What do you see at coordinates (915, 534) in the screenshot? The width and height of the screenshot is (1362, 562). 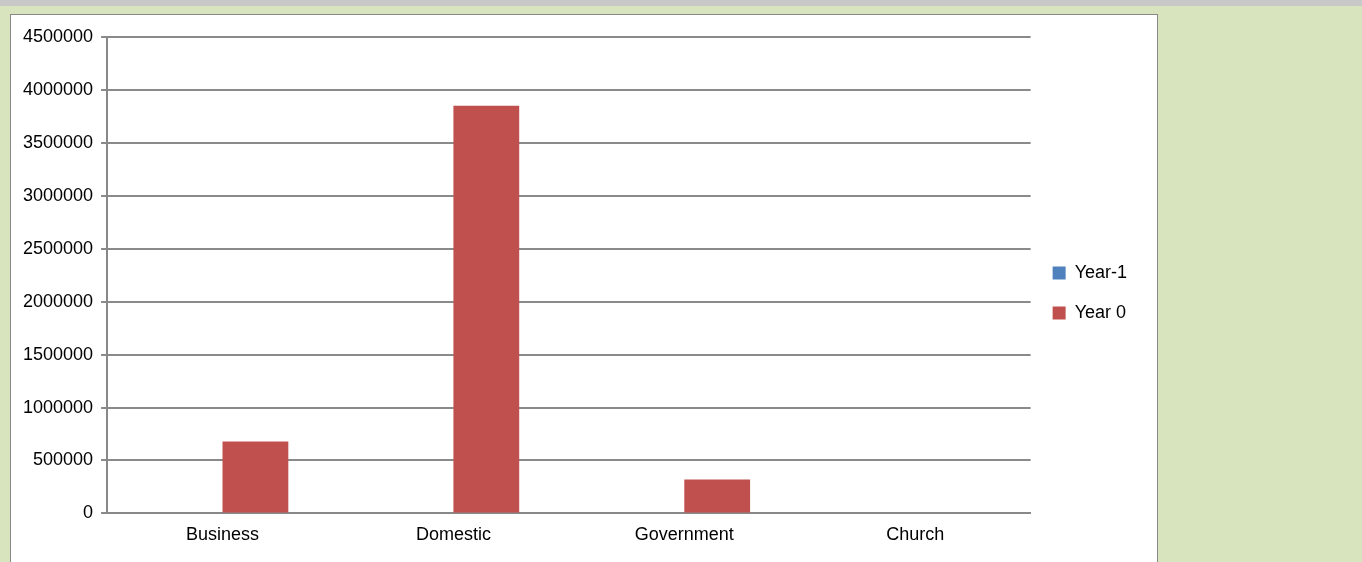 I see `x-tick-label: Church` at bounding box center [915, 534].